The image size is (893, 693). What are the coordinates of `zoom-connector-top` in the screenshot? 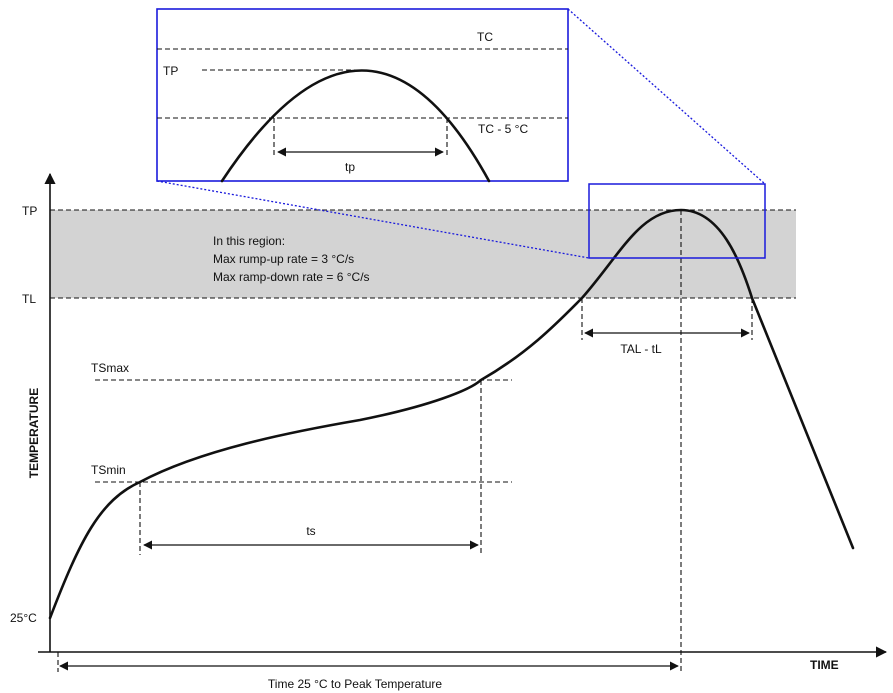 It's located at (666, 96).